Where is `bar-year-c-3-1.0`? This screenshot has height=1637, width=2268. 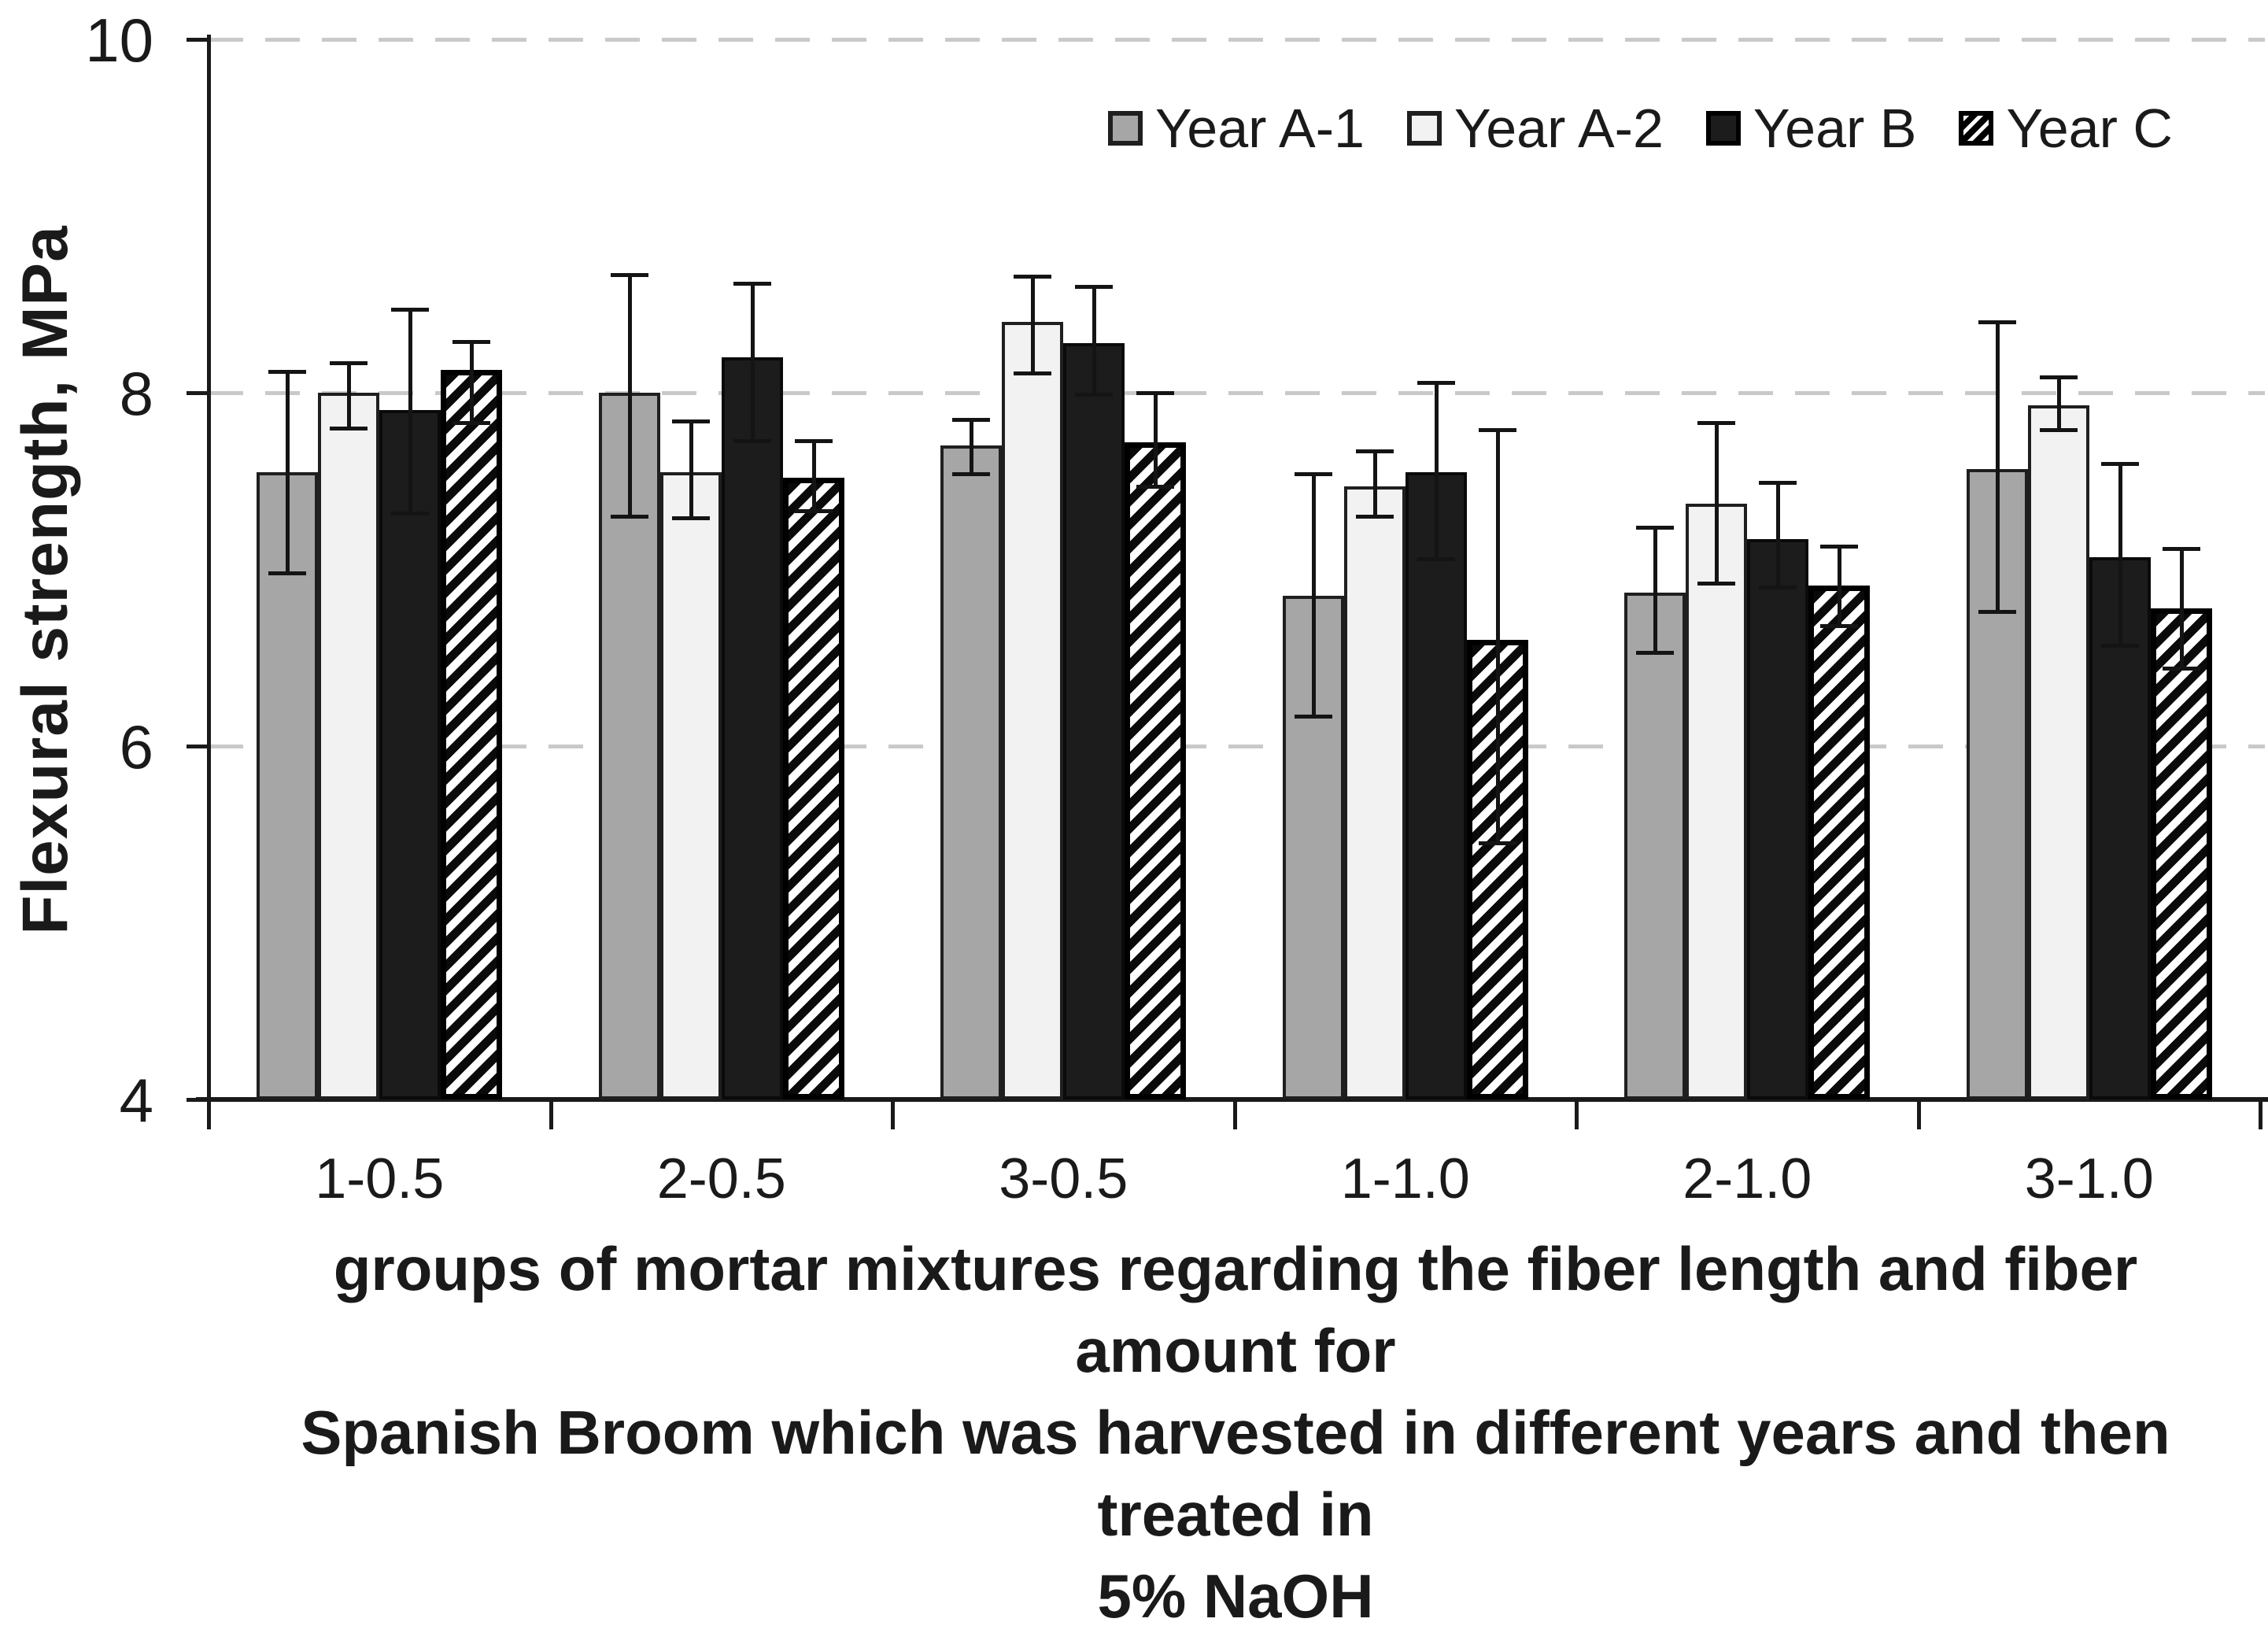
bar-year-c-3-1.0 is located at coordinates (2181, 853).